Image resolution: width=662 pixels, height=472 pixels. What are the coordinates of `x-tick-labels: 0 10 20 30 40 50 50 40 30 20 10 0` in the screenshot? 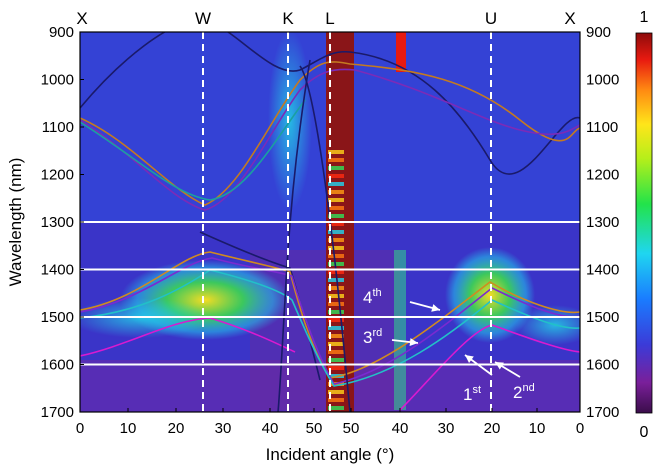 It's located at (330, 422).